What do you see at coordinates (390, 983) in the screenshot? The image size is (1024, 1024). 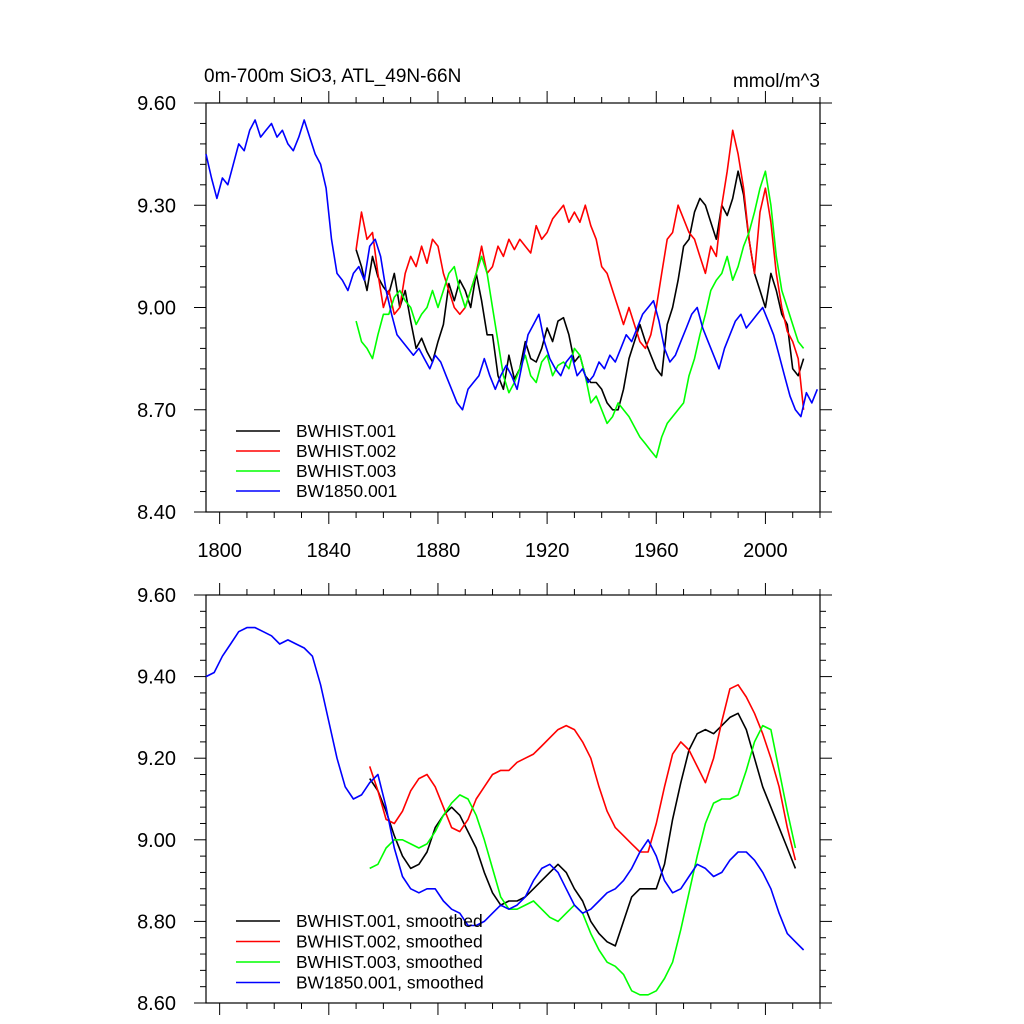 I see `legend-label: BW1850.001, smoothed` at bounding box center [390, 983].